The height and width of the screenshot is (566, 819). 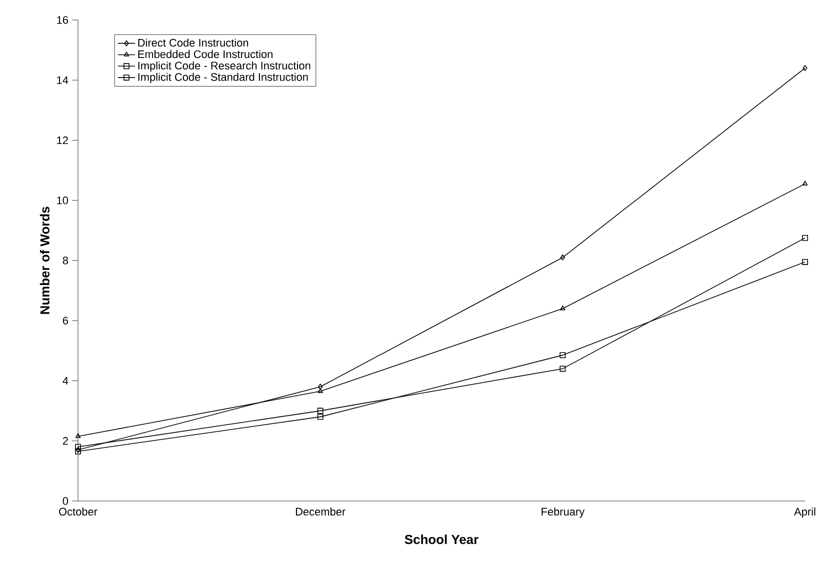 I want to click on legend-label: Implicit Code - Standard Instruction, so click(x=223, y=78).